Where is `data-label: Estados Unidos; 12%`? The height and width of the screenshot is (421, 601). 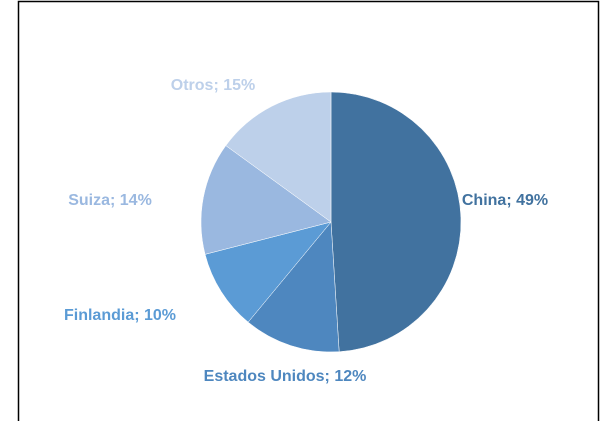 data-label: Estados Unidos; 12% is located at coordinates (285, 376).